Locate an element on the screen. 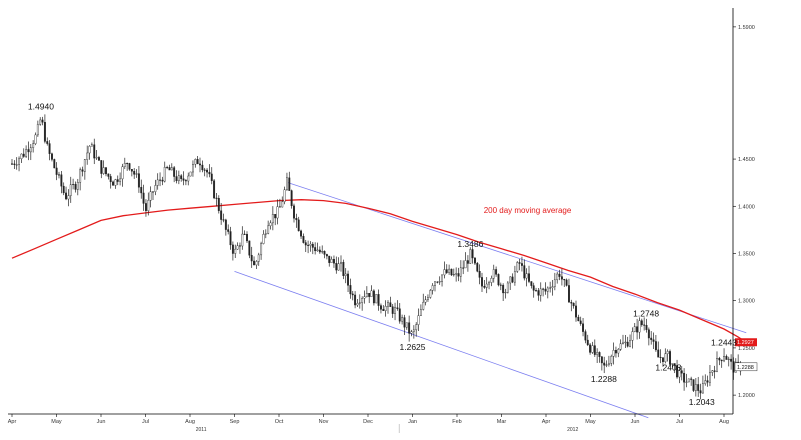 Image resolution: width=801 pixels, height=440 pixels. x-tick-label: Aug is located at coordinates (724, 422).